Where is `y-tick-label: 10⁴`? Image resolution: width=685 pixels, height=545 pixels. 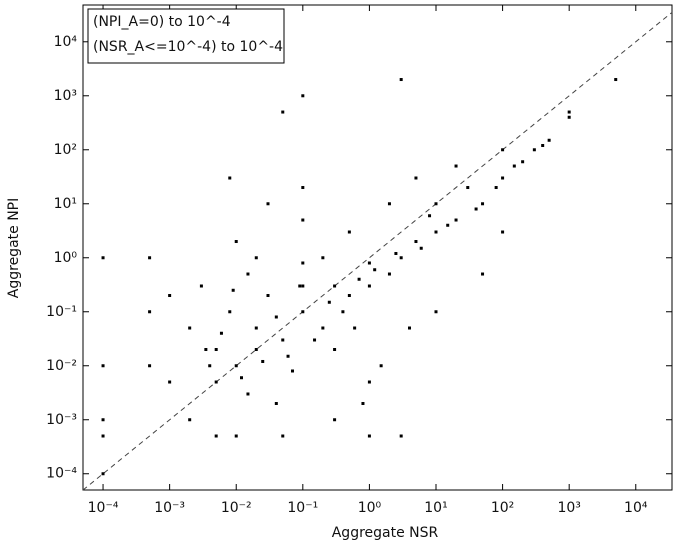
y-tick-label: 10⁴ is located at coordinates (66, 42).